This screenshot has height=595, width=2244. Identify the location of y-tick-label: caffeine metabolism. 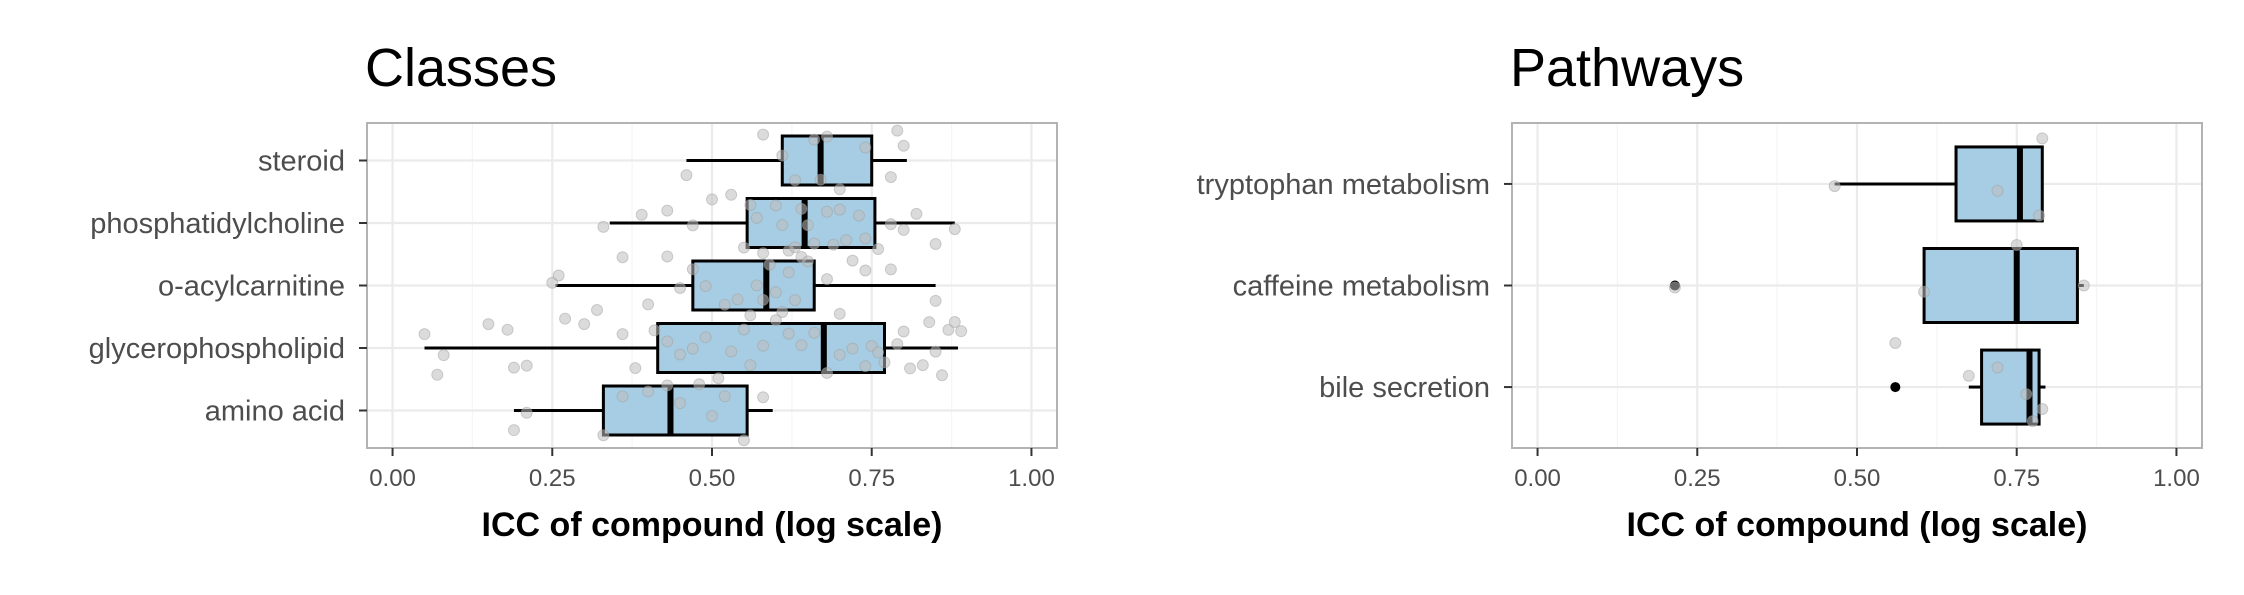
(1361, 287).